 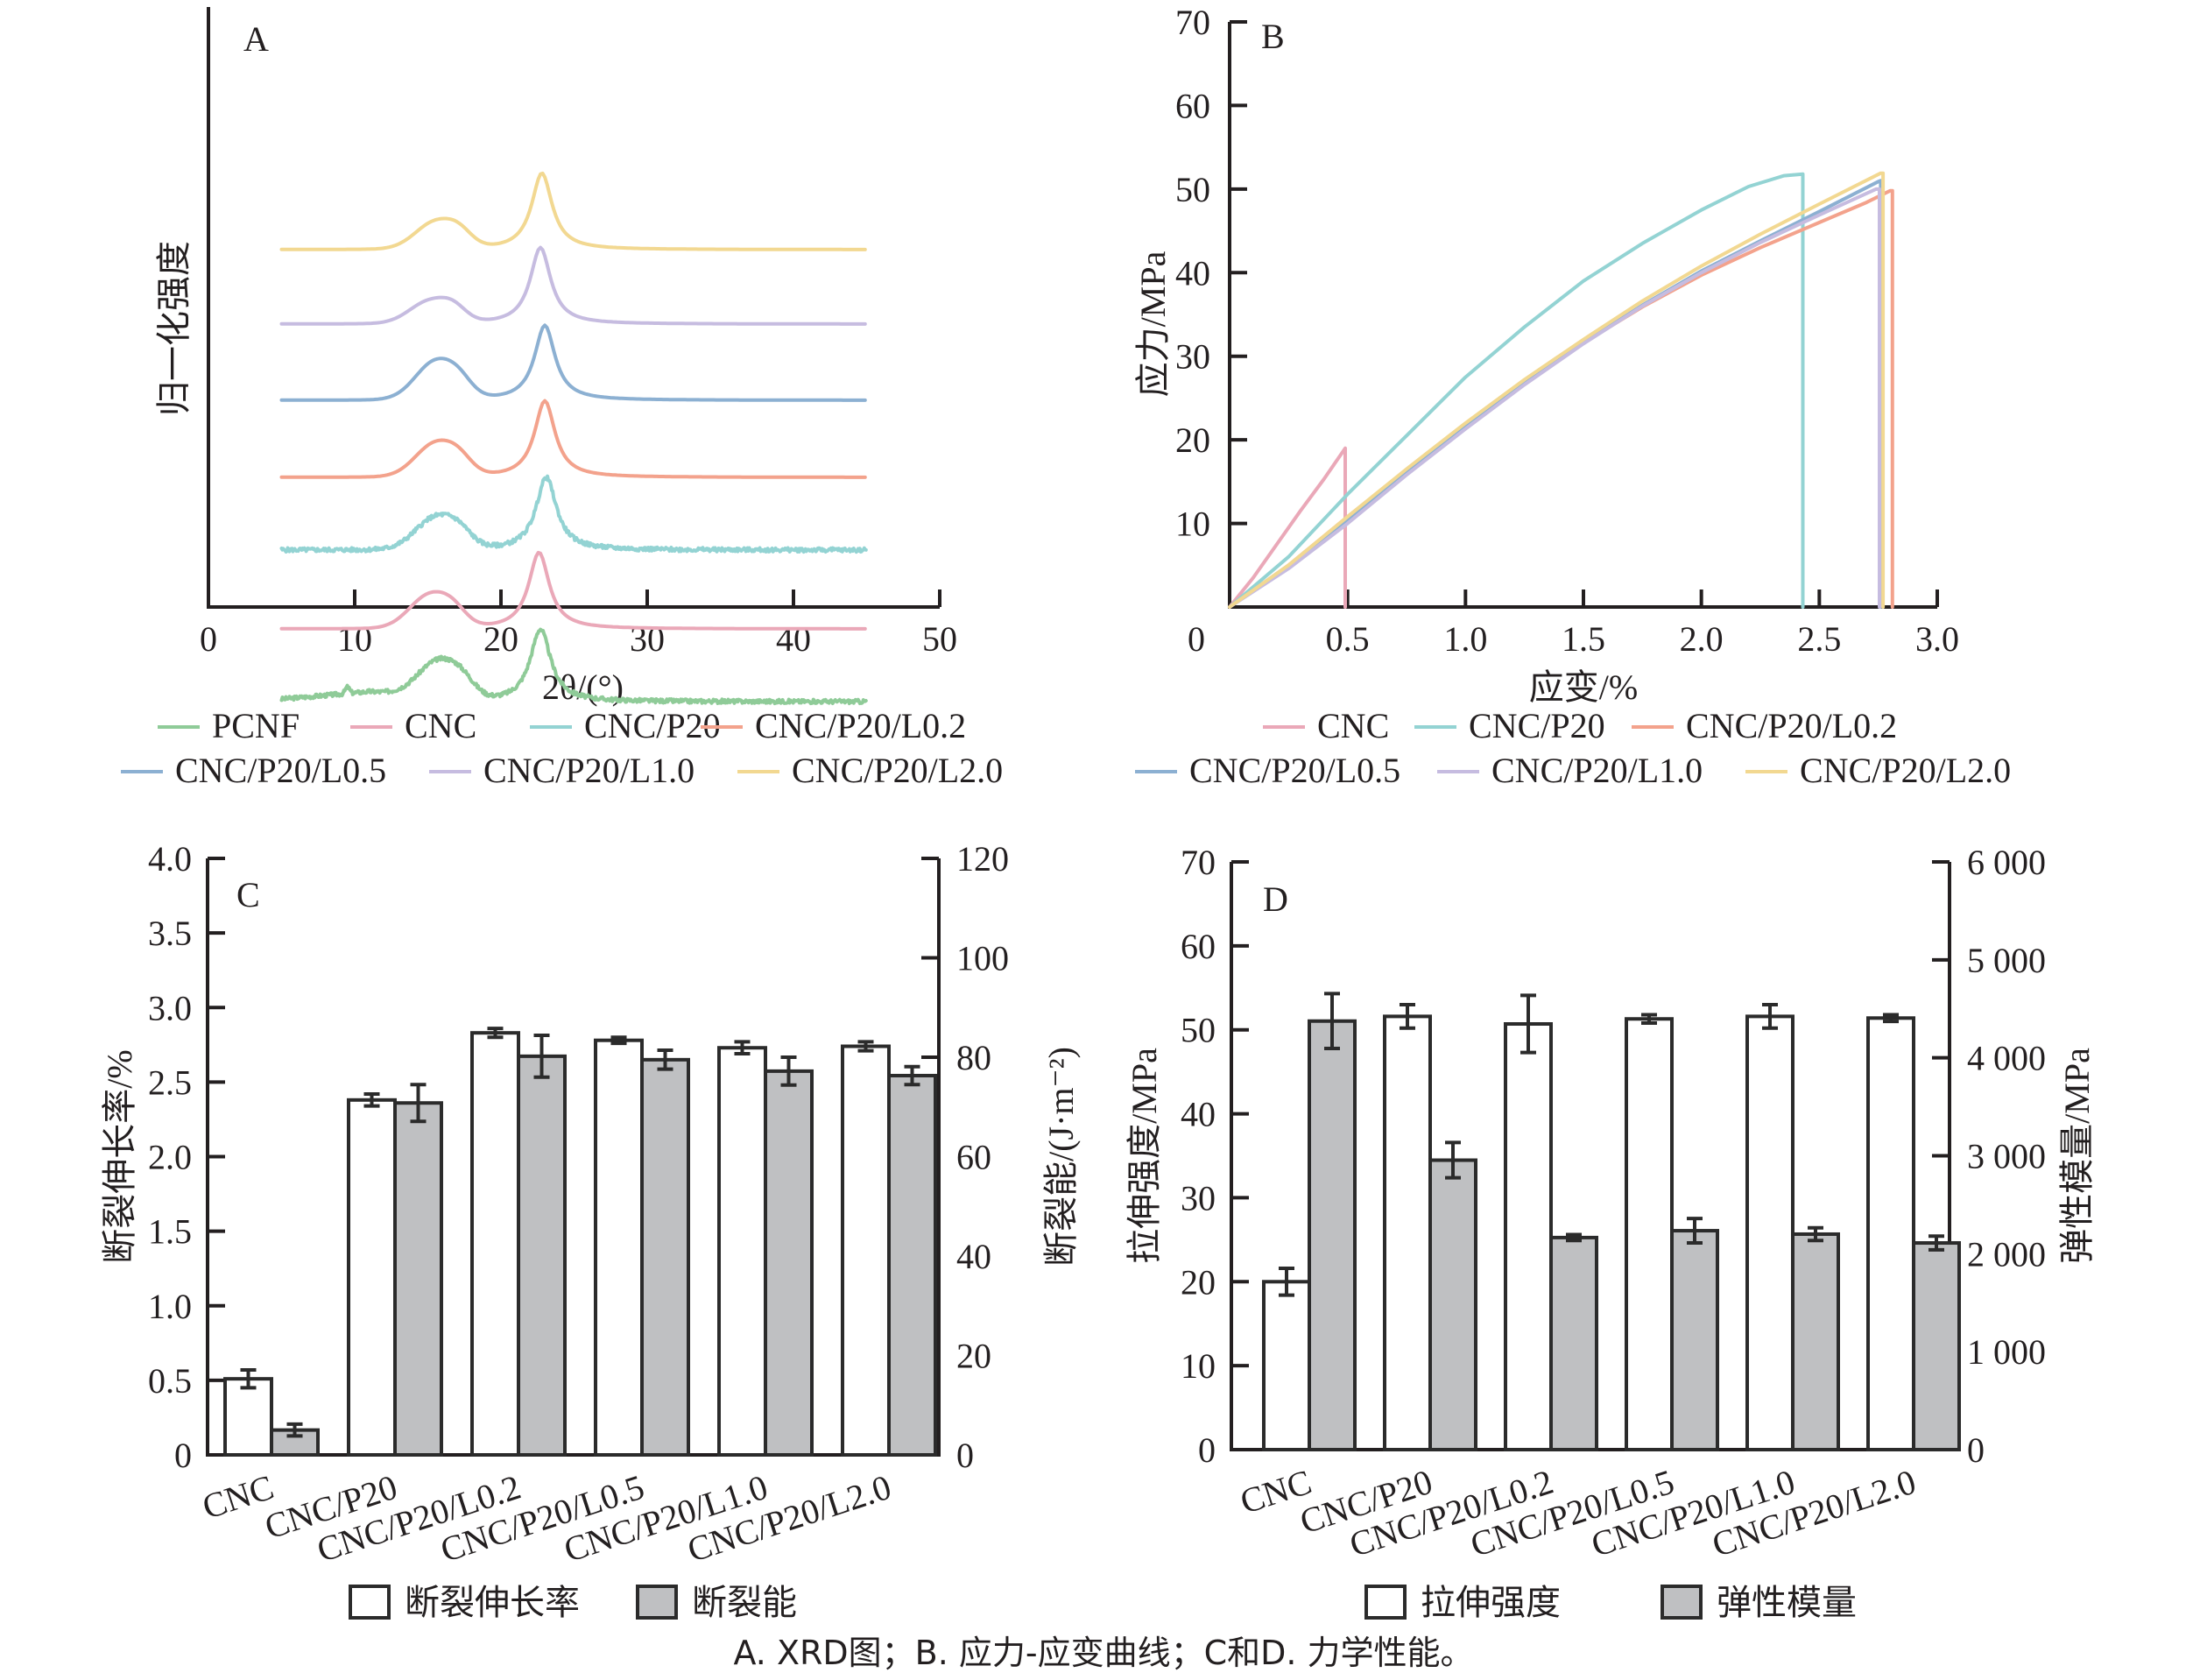 I want to click on y-right-tick-label: 80, so click(x=973, y=1057).